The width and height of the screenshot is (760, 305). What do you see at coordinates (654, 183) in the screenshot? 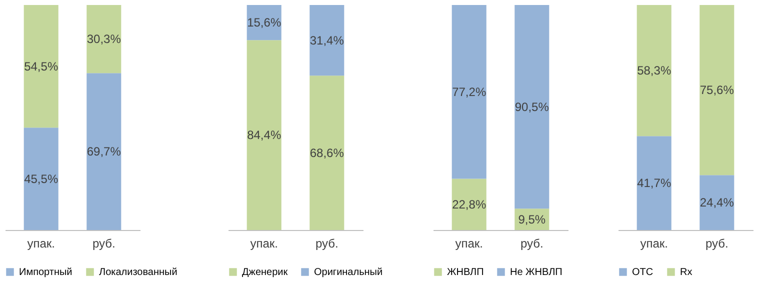
I see `data-label: 41,7%` at bounding box center [654, 183].